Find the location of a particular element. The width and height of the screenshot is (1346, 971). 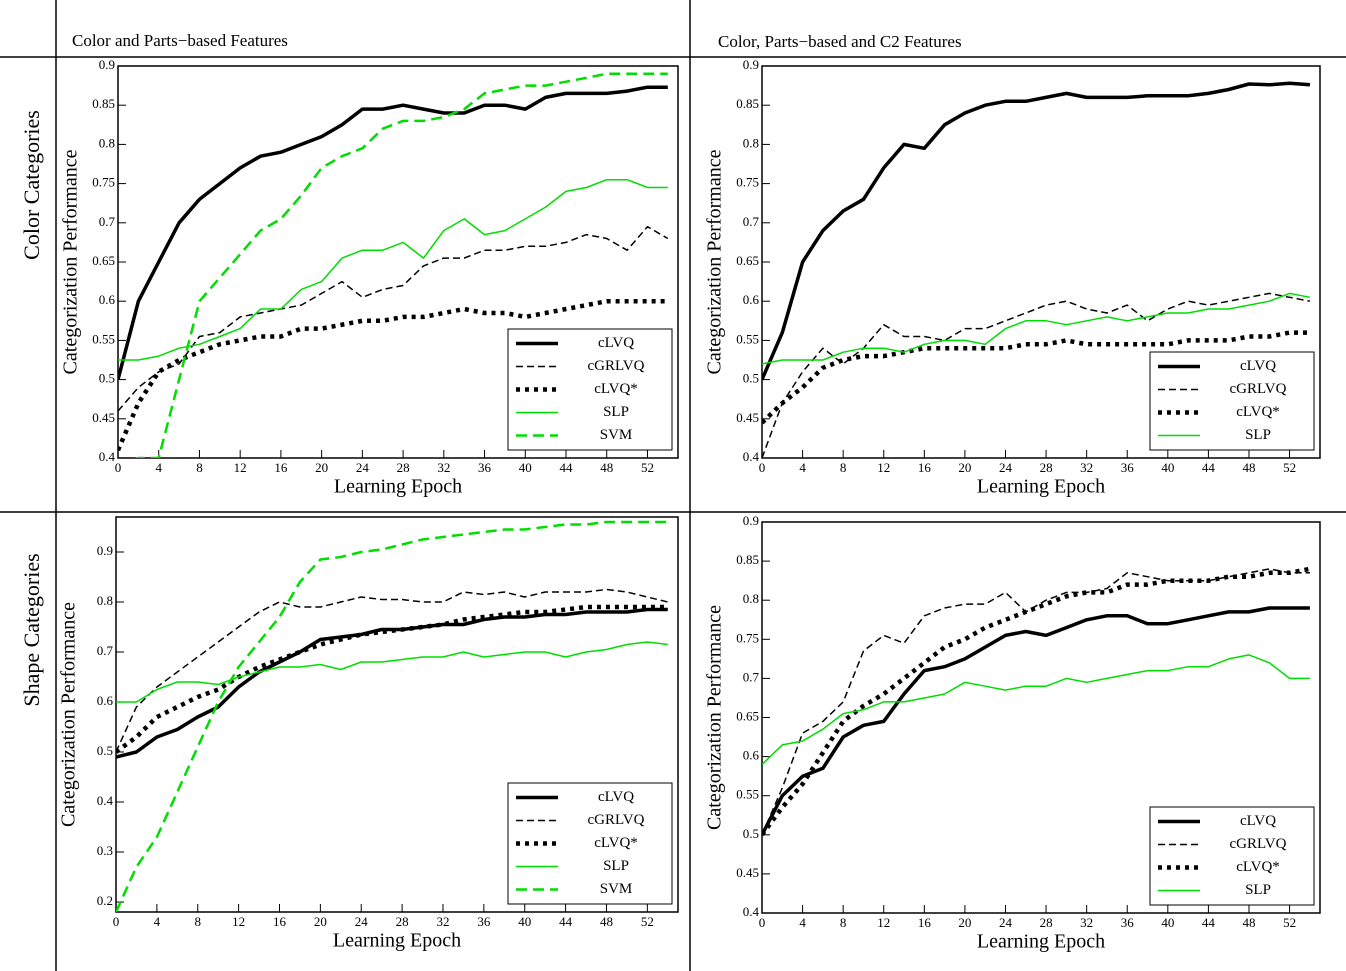

legend-label: SLP is located at coordinates (1258, 435).